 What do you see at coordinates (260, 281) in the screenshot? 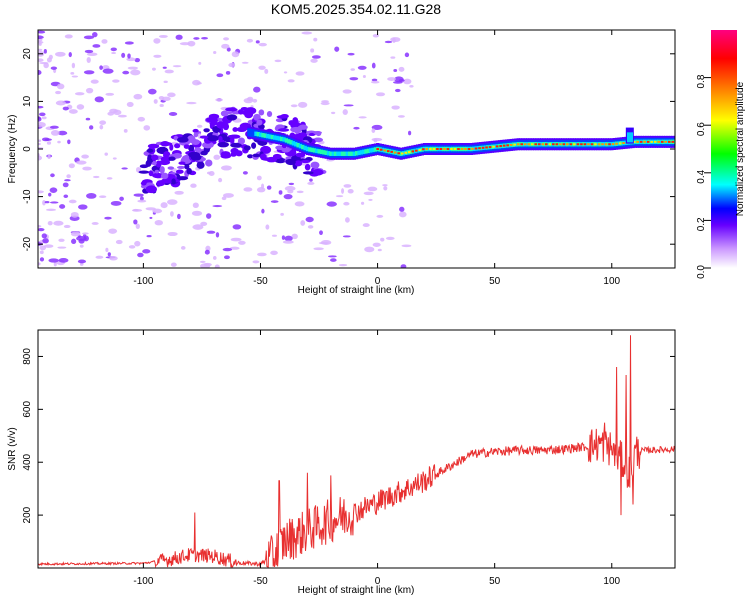
I see `x-tick-label: -50` at bounding box center [260, 281].